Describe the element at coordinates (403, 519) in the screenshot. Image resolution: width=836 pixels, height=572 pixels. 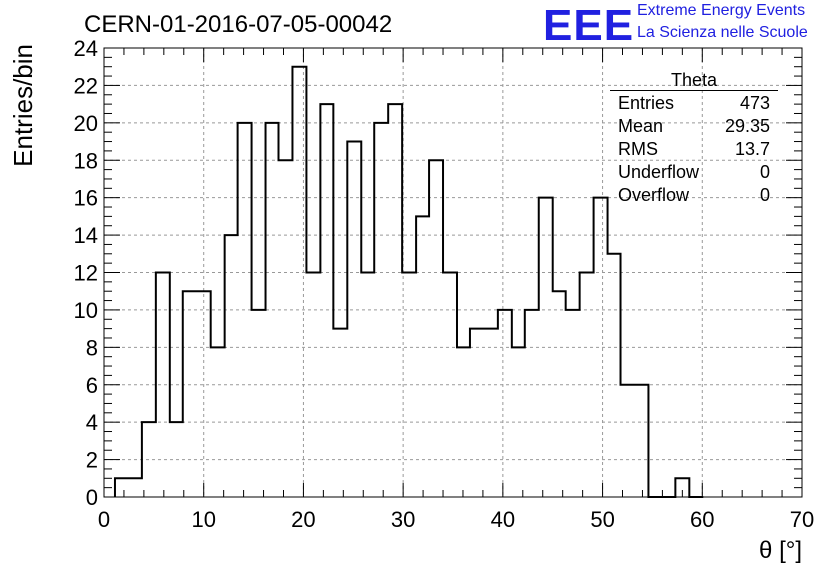
I see `x-tick-label: 30` at that location.